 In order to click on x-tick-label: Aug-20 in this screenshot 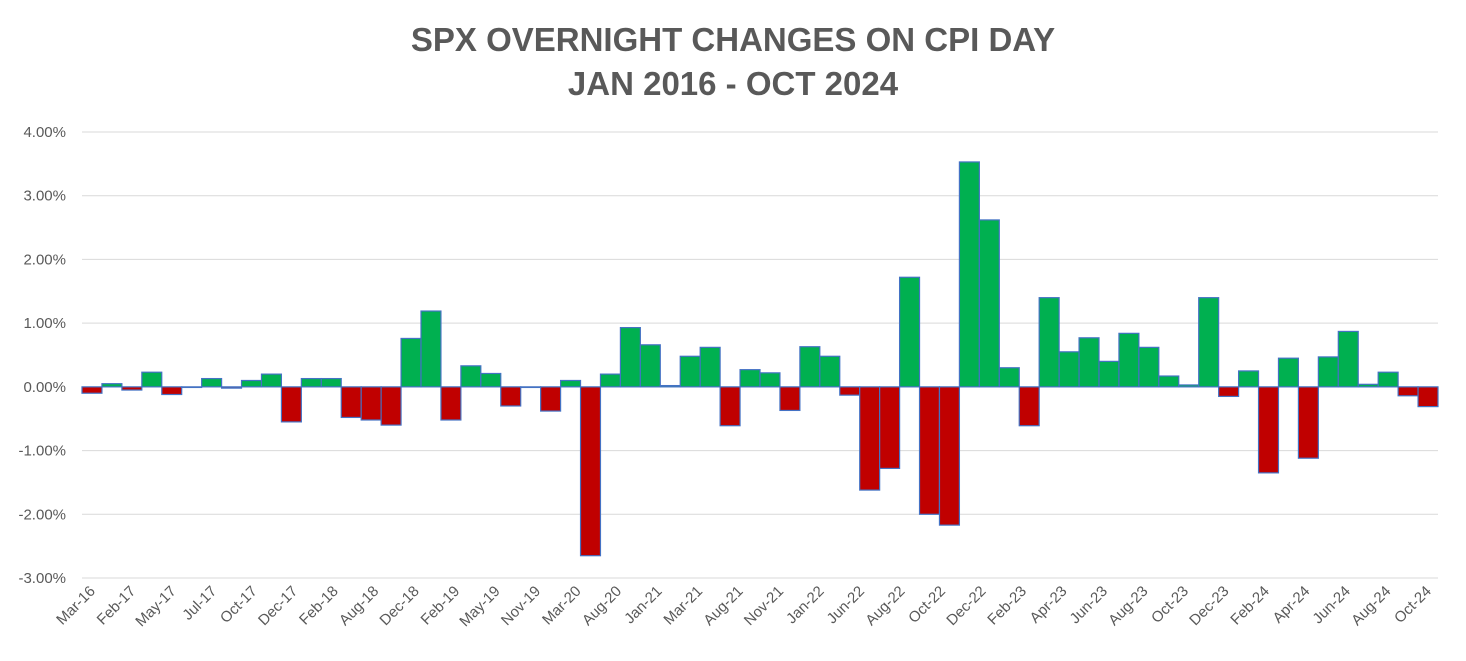, I will do `click(602, 606)`.